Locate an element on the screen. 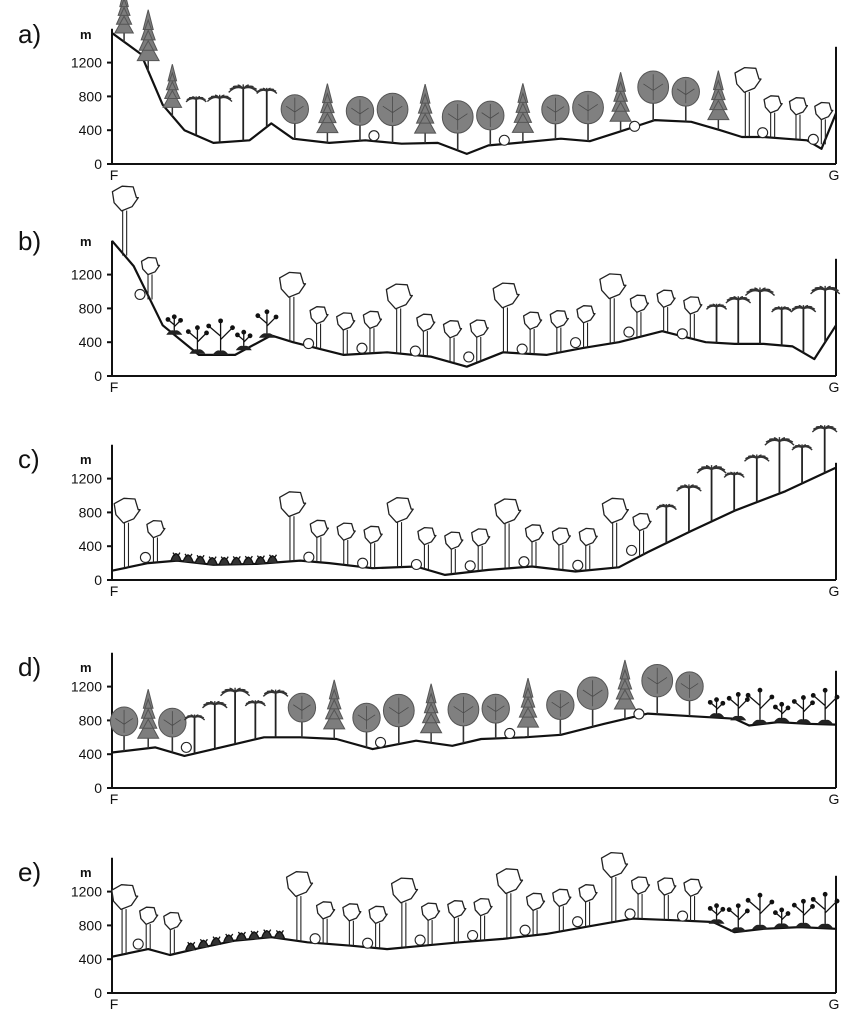 The image size is (854, 1029). y-tick-label: 800 is located at coordinates (91, 925).